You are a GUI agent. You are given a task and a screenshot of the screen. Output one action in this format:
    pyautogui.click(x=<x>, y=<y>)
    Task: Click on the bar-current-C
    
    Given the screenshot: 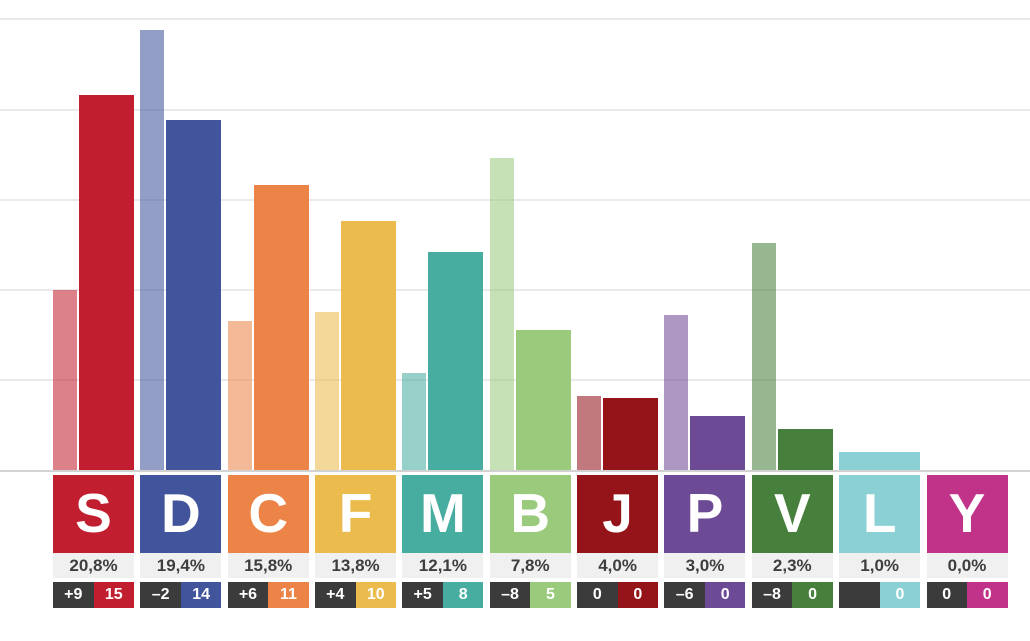 What is the action you would take?
    pyautogui.click(x=281, y=328)
    